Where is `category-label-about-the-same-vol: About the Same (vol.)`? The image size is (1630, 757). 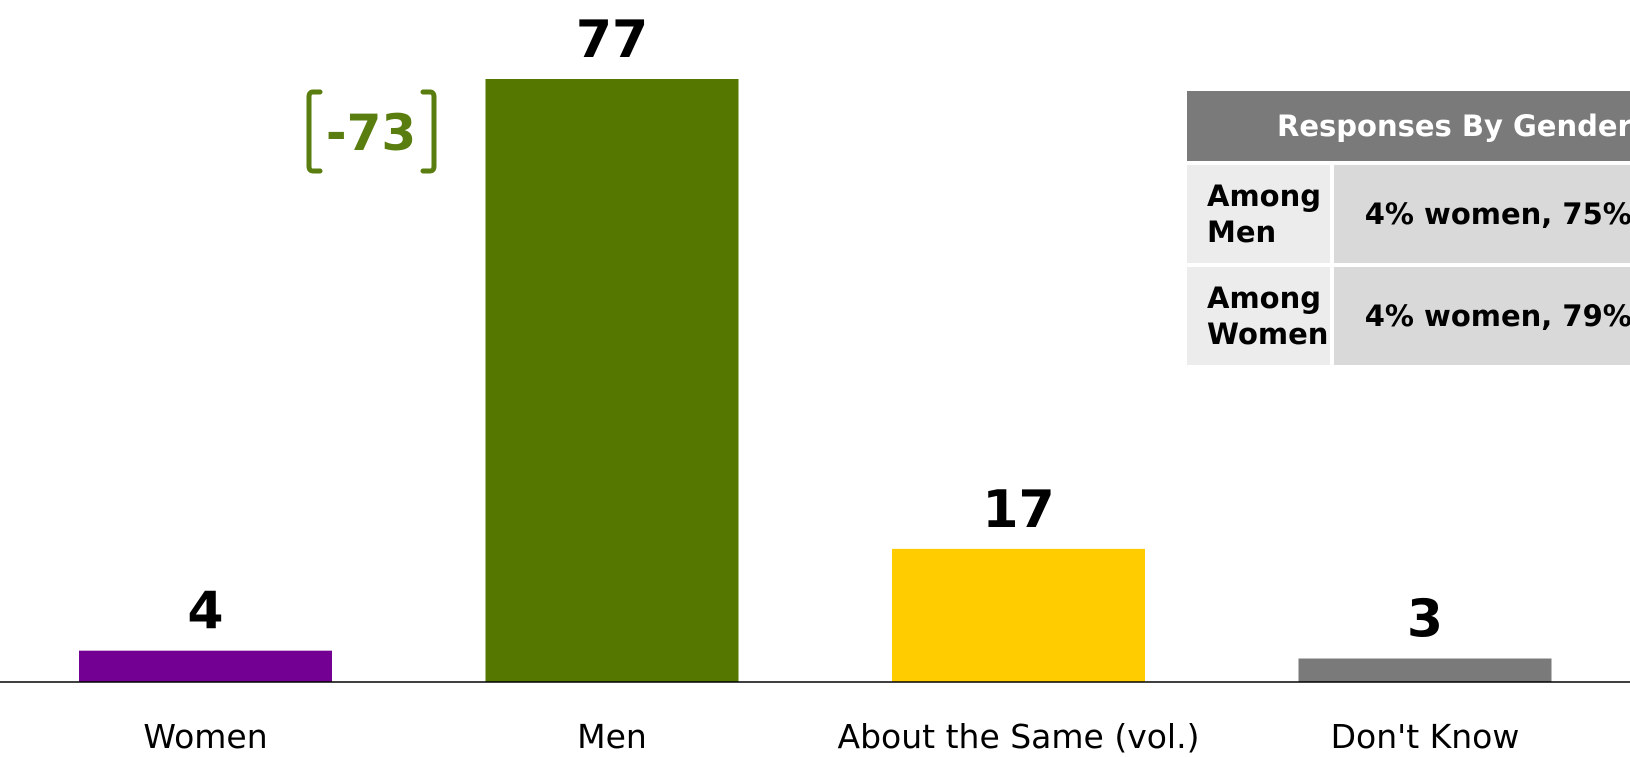 category-label-about-the-same-vol: About the Same (vol.) is located at coordinates (1019, 736).